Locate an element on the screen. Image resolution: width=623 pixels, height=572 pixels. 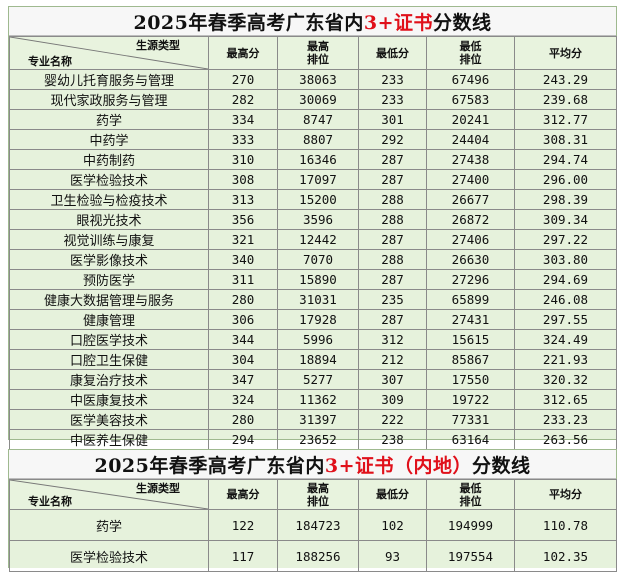
major-name-cell: 视觉训练与康复 is located at coordinates (109, 239).